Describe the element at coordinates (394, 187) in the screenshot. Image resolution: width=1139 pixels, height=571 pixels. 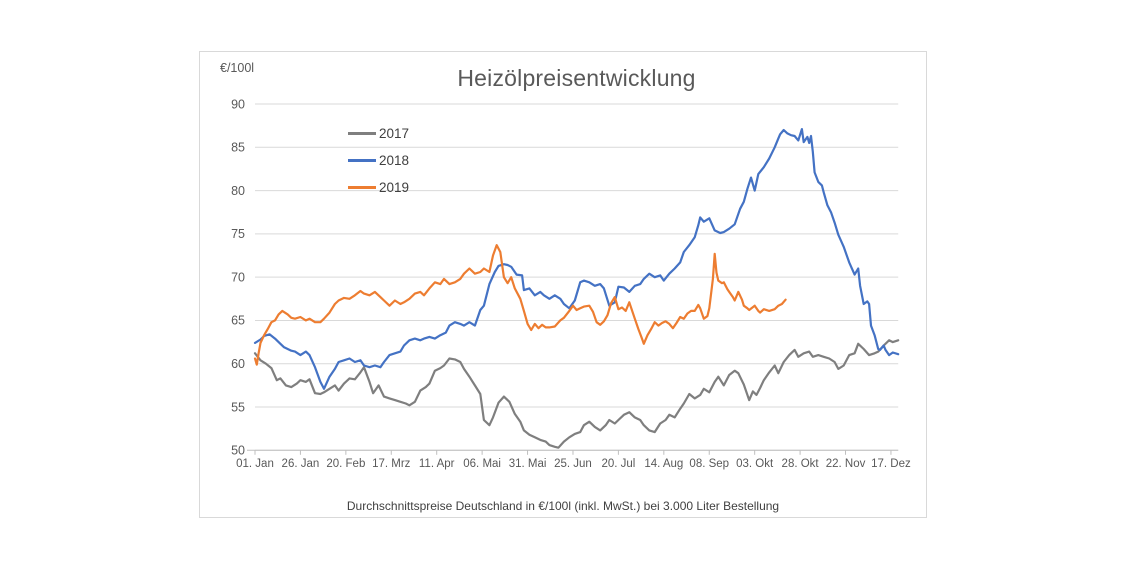
I see `legend-label-2019: 2019` at that location.